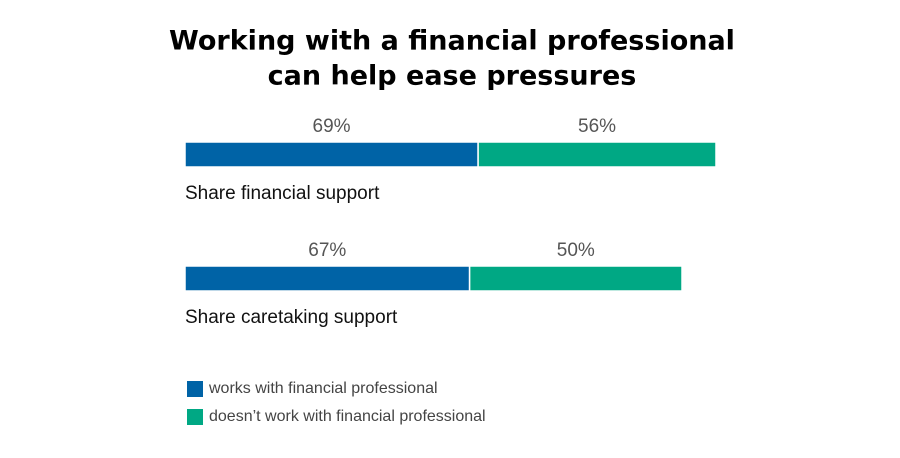 The image size is (900, 458). What do you see at coordinates (452, 76) in the screenshot?
I see `chart-title: can help ease pressures` at bounding box center [452, 76].